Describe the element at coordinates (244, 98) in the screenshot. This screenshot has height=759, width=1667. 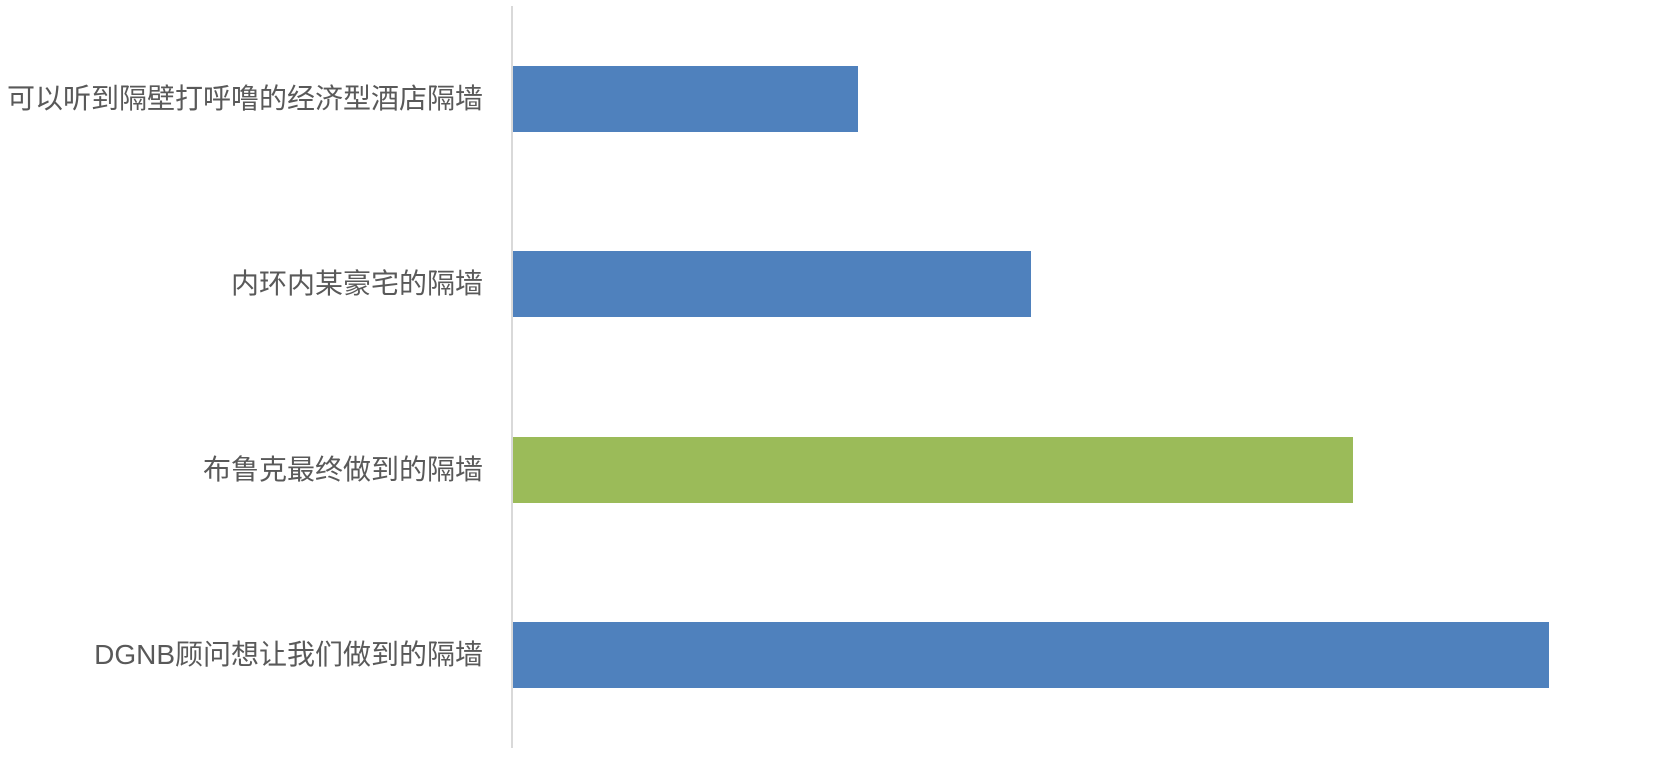
I see `category-label: 可以听到隔壁打呼噜的经济型酒店隔墙` at that location.